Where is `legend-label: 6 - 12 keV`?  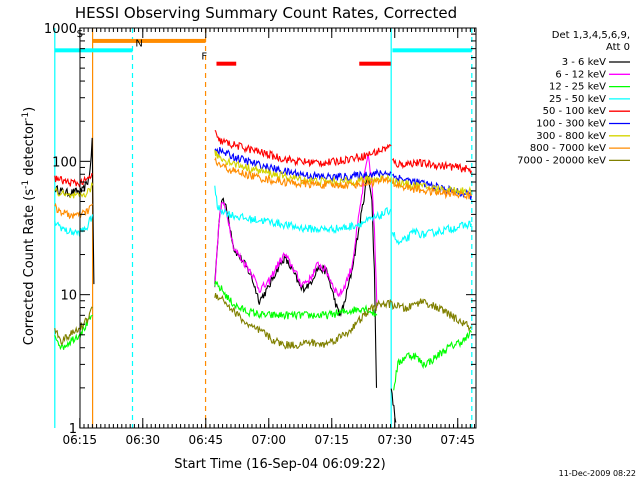
legend-label: 6 - 12 keV is located at coordinates (580, 74).